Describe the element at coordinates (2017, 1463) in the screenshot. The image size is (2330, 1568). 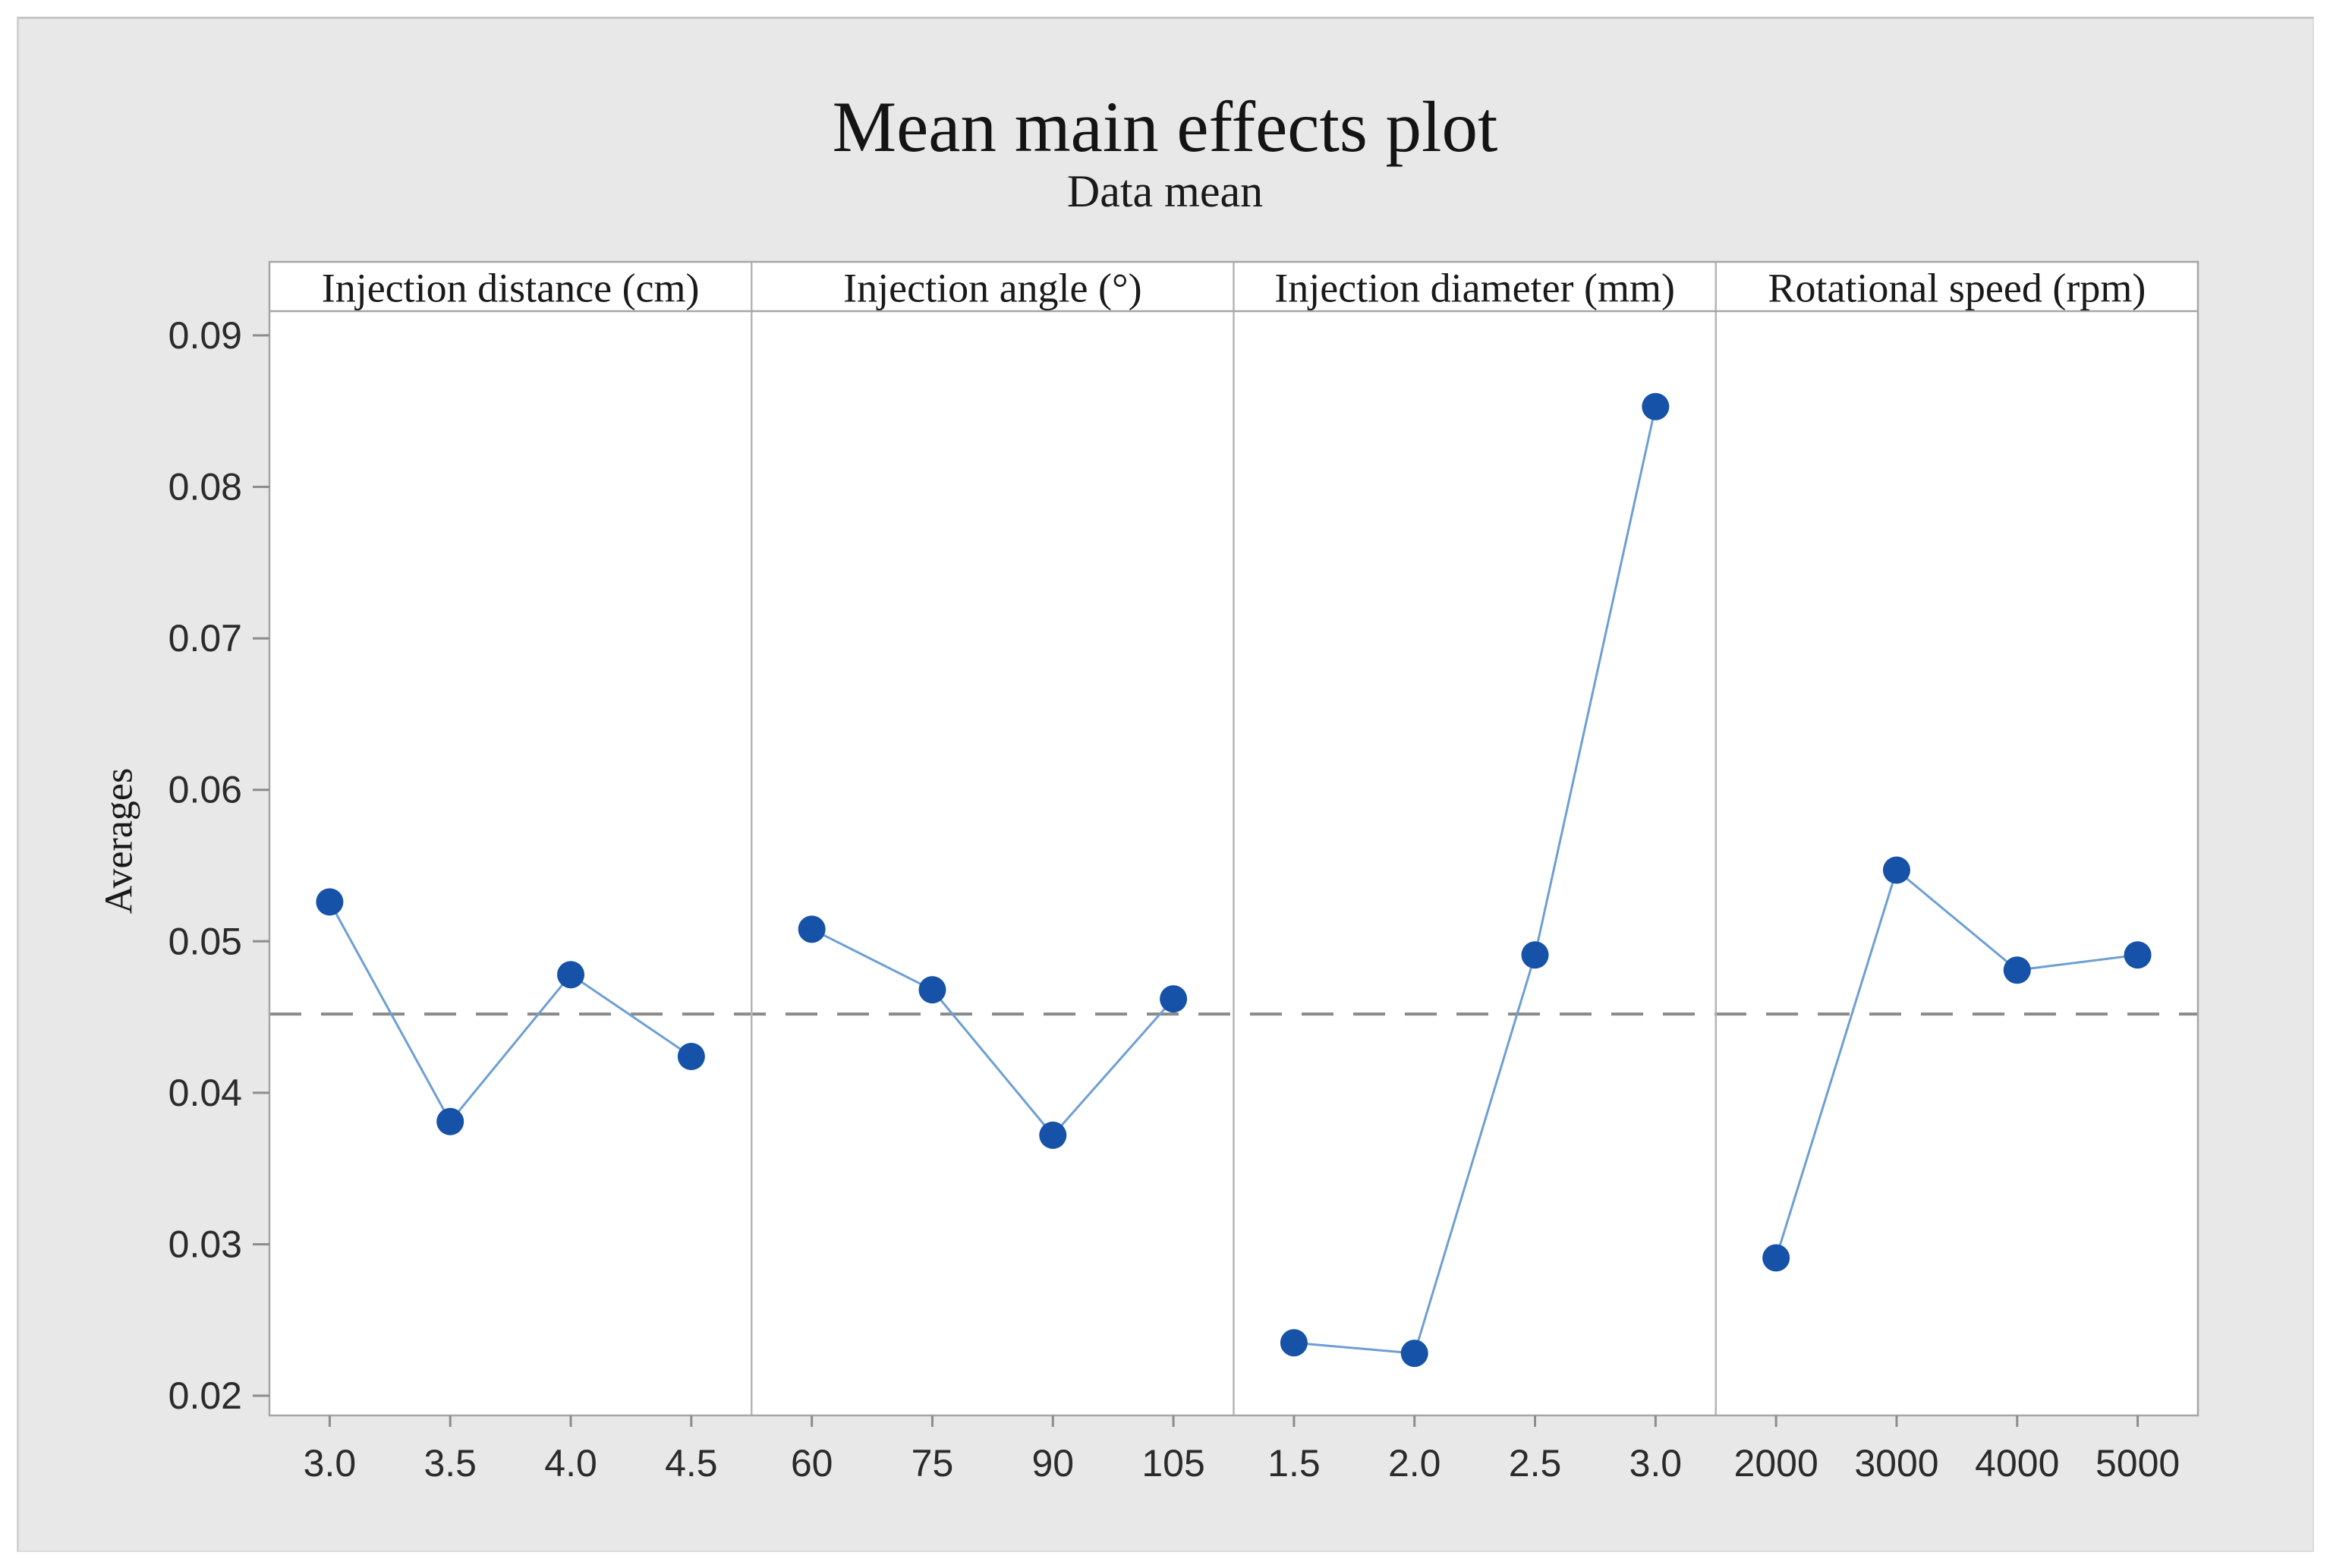
I see `x-tick-label: 4000` at that location.